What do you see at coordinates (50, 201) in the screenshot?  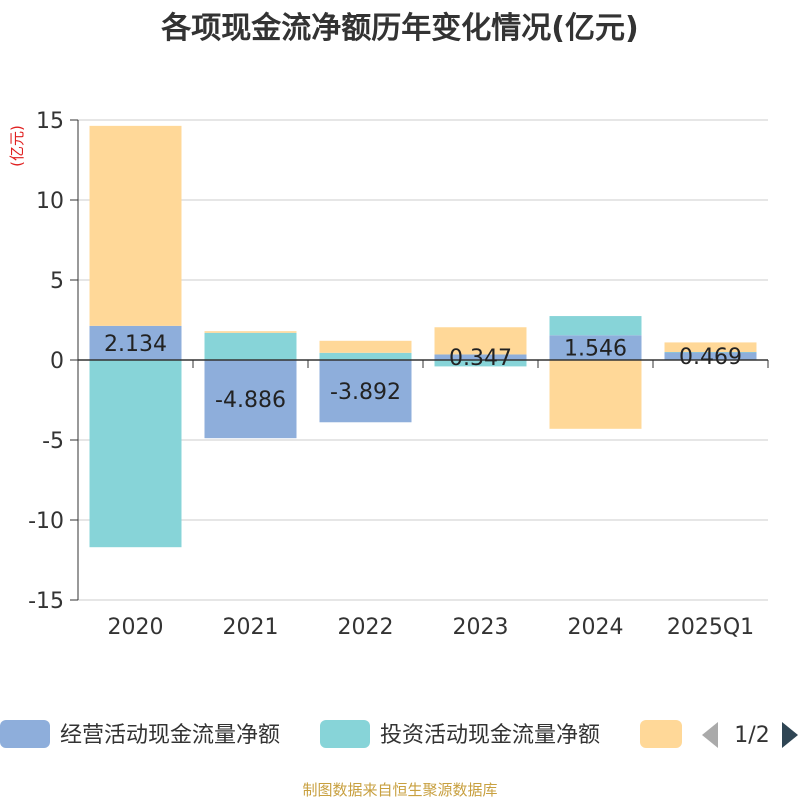 I see `y-tick-label: 10` at bounding box center [50, 201].